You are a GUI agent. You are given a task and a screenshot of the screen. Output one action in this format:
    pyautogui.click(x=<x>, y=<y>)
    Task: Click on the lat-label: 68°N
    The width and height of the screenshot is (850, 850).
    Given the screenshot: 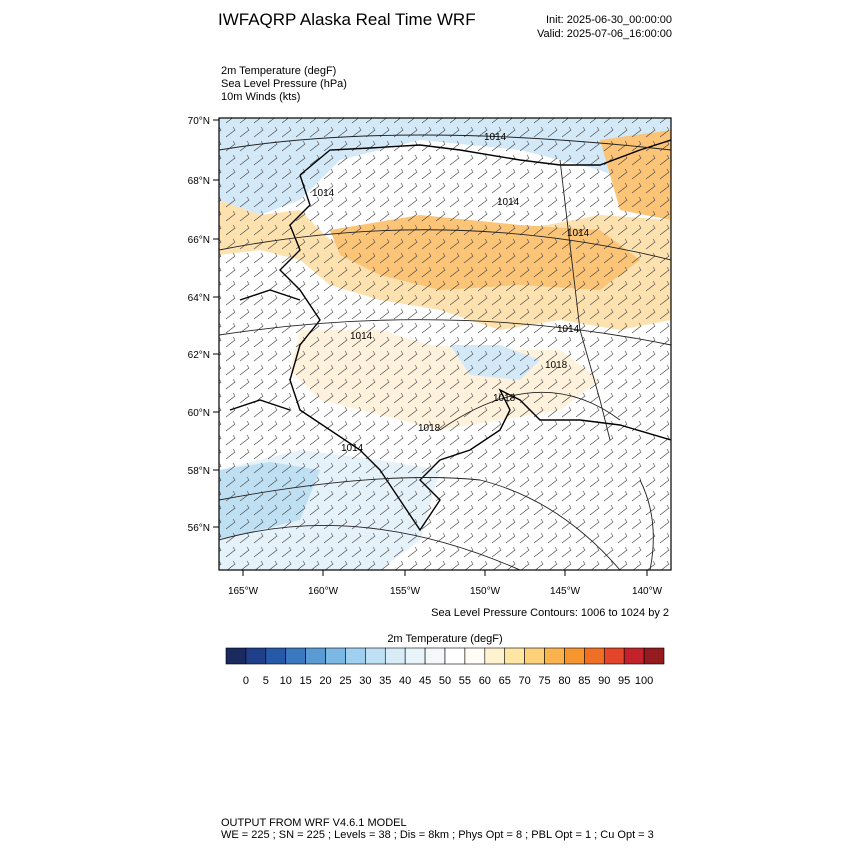 What is the action you would take?
    pyautogui.click(x=199, y=181)
    